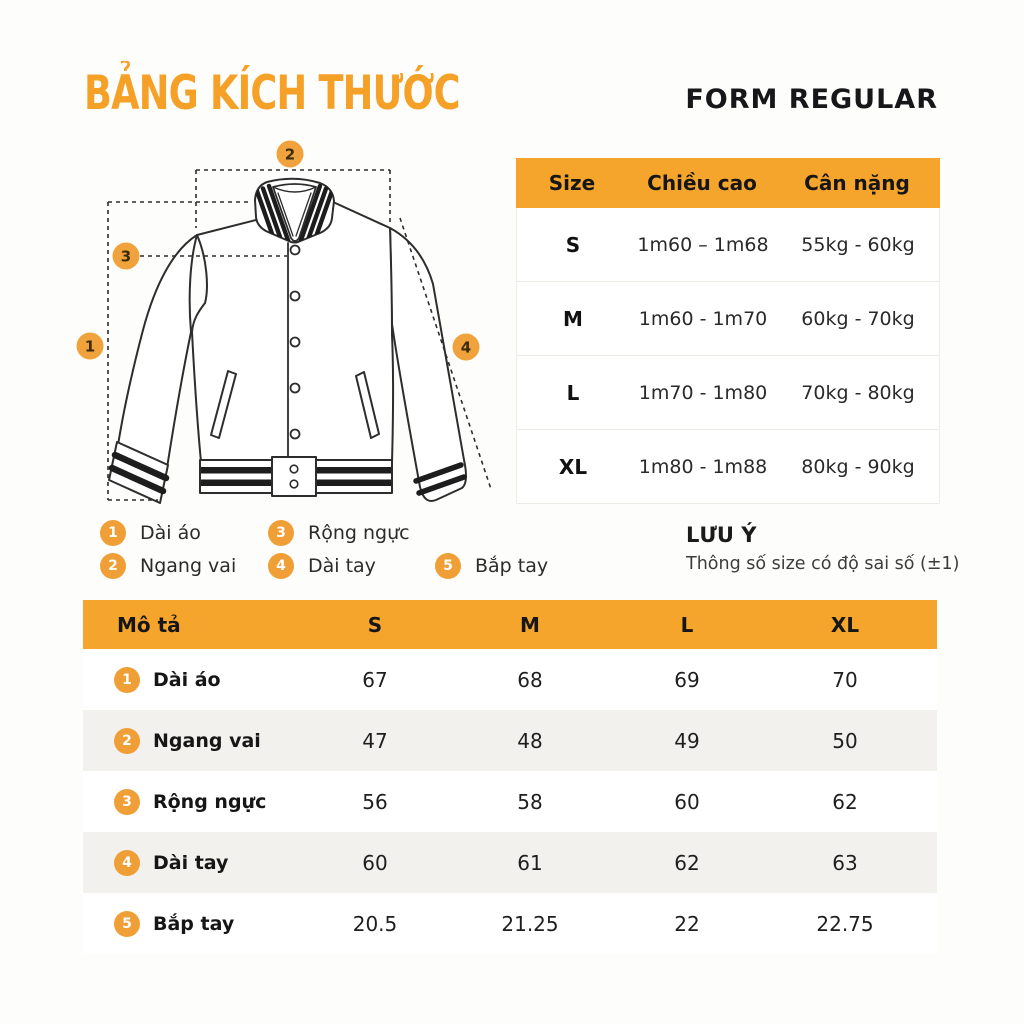 This screenshot has width=1024, height=1024. Describe the element at coordinates (687, 923) in the screenshot. I see `value-l: 22` at that location.